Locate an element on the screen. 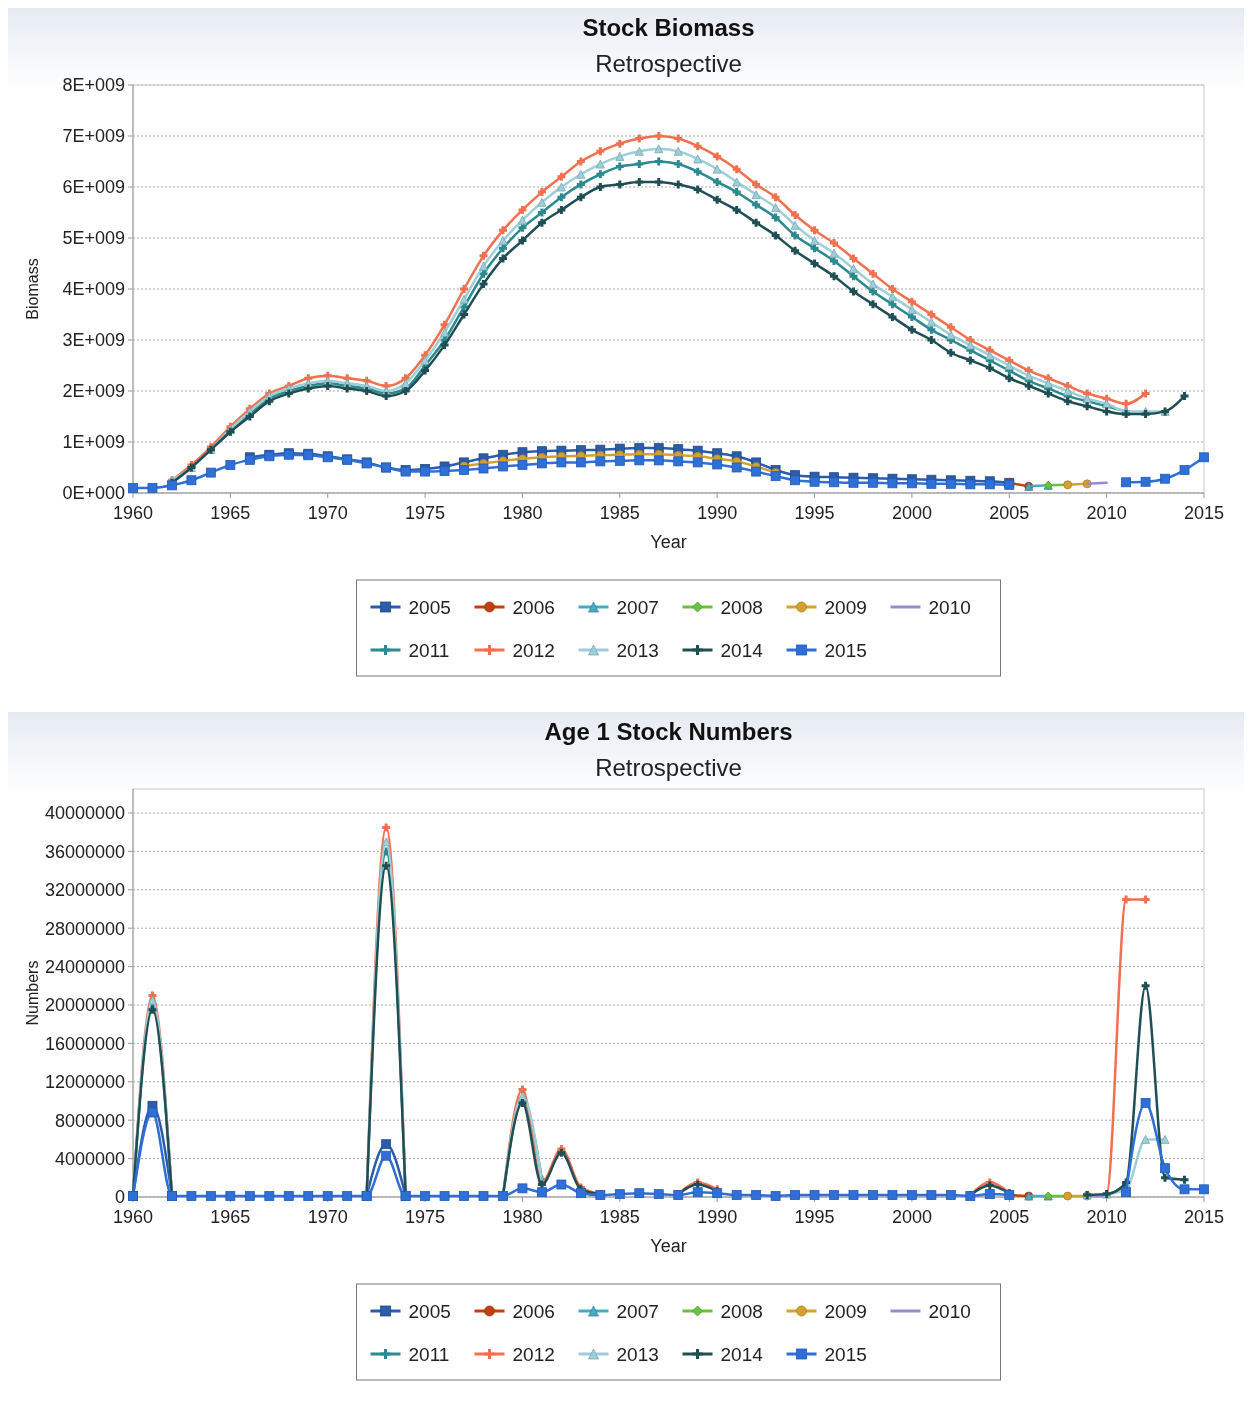 Image resolution: width=1252 pixels, height=1414 pixels. chart-title: Stock Biomass is located at coordinates (668, 27).